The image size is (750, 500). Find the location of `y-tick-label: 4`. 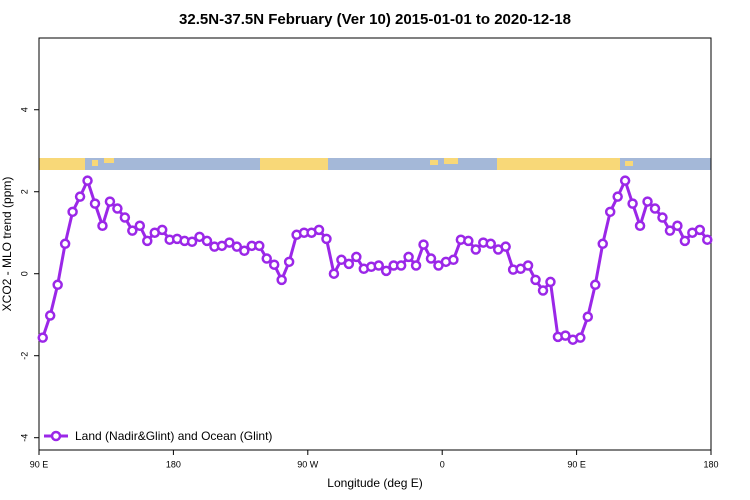

y-tick-label: 4 is located at coordinates (24, 109).